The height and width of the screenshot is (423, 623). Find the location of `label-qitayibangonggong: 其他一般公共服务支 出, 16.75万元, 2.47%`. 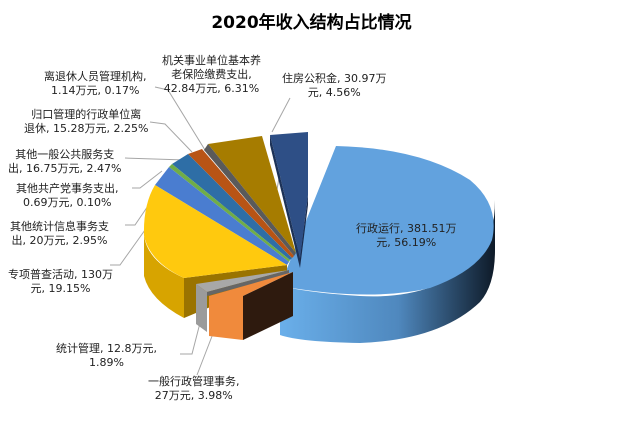

label-qitayibangonggong: 其他一般公共服务支 出, 16.75万元, 2.47% is located at coordinates (64, 162).